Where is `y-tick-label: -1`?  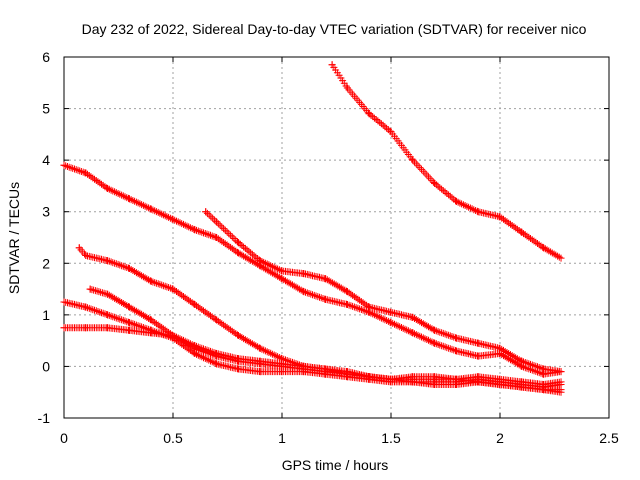
y-tick-label: -1 is located at coordinates (44, 418).